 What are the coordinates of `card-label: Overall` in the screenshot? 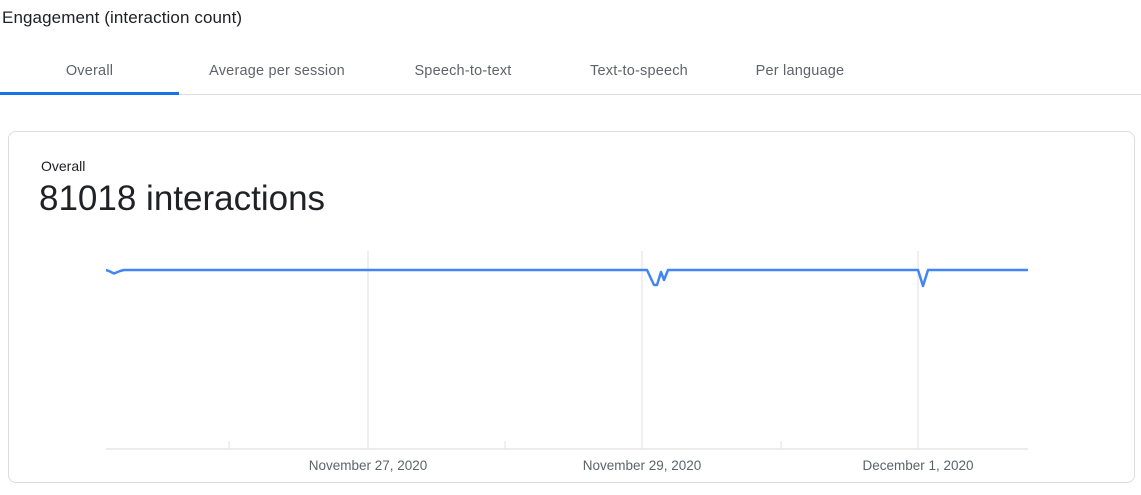 It's located at (63, 166).